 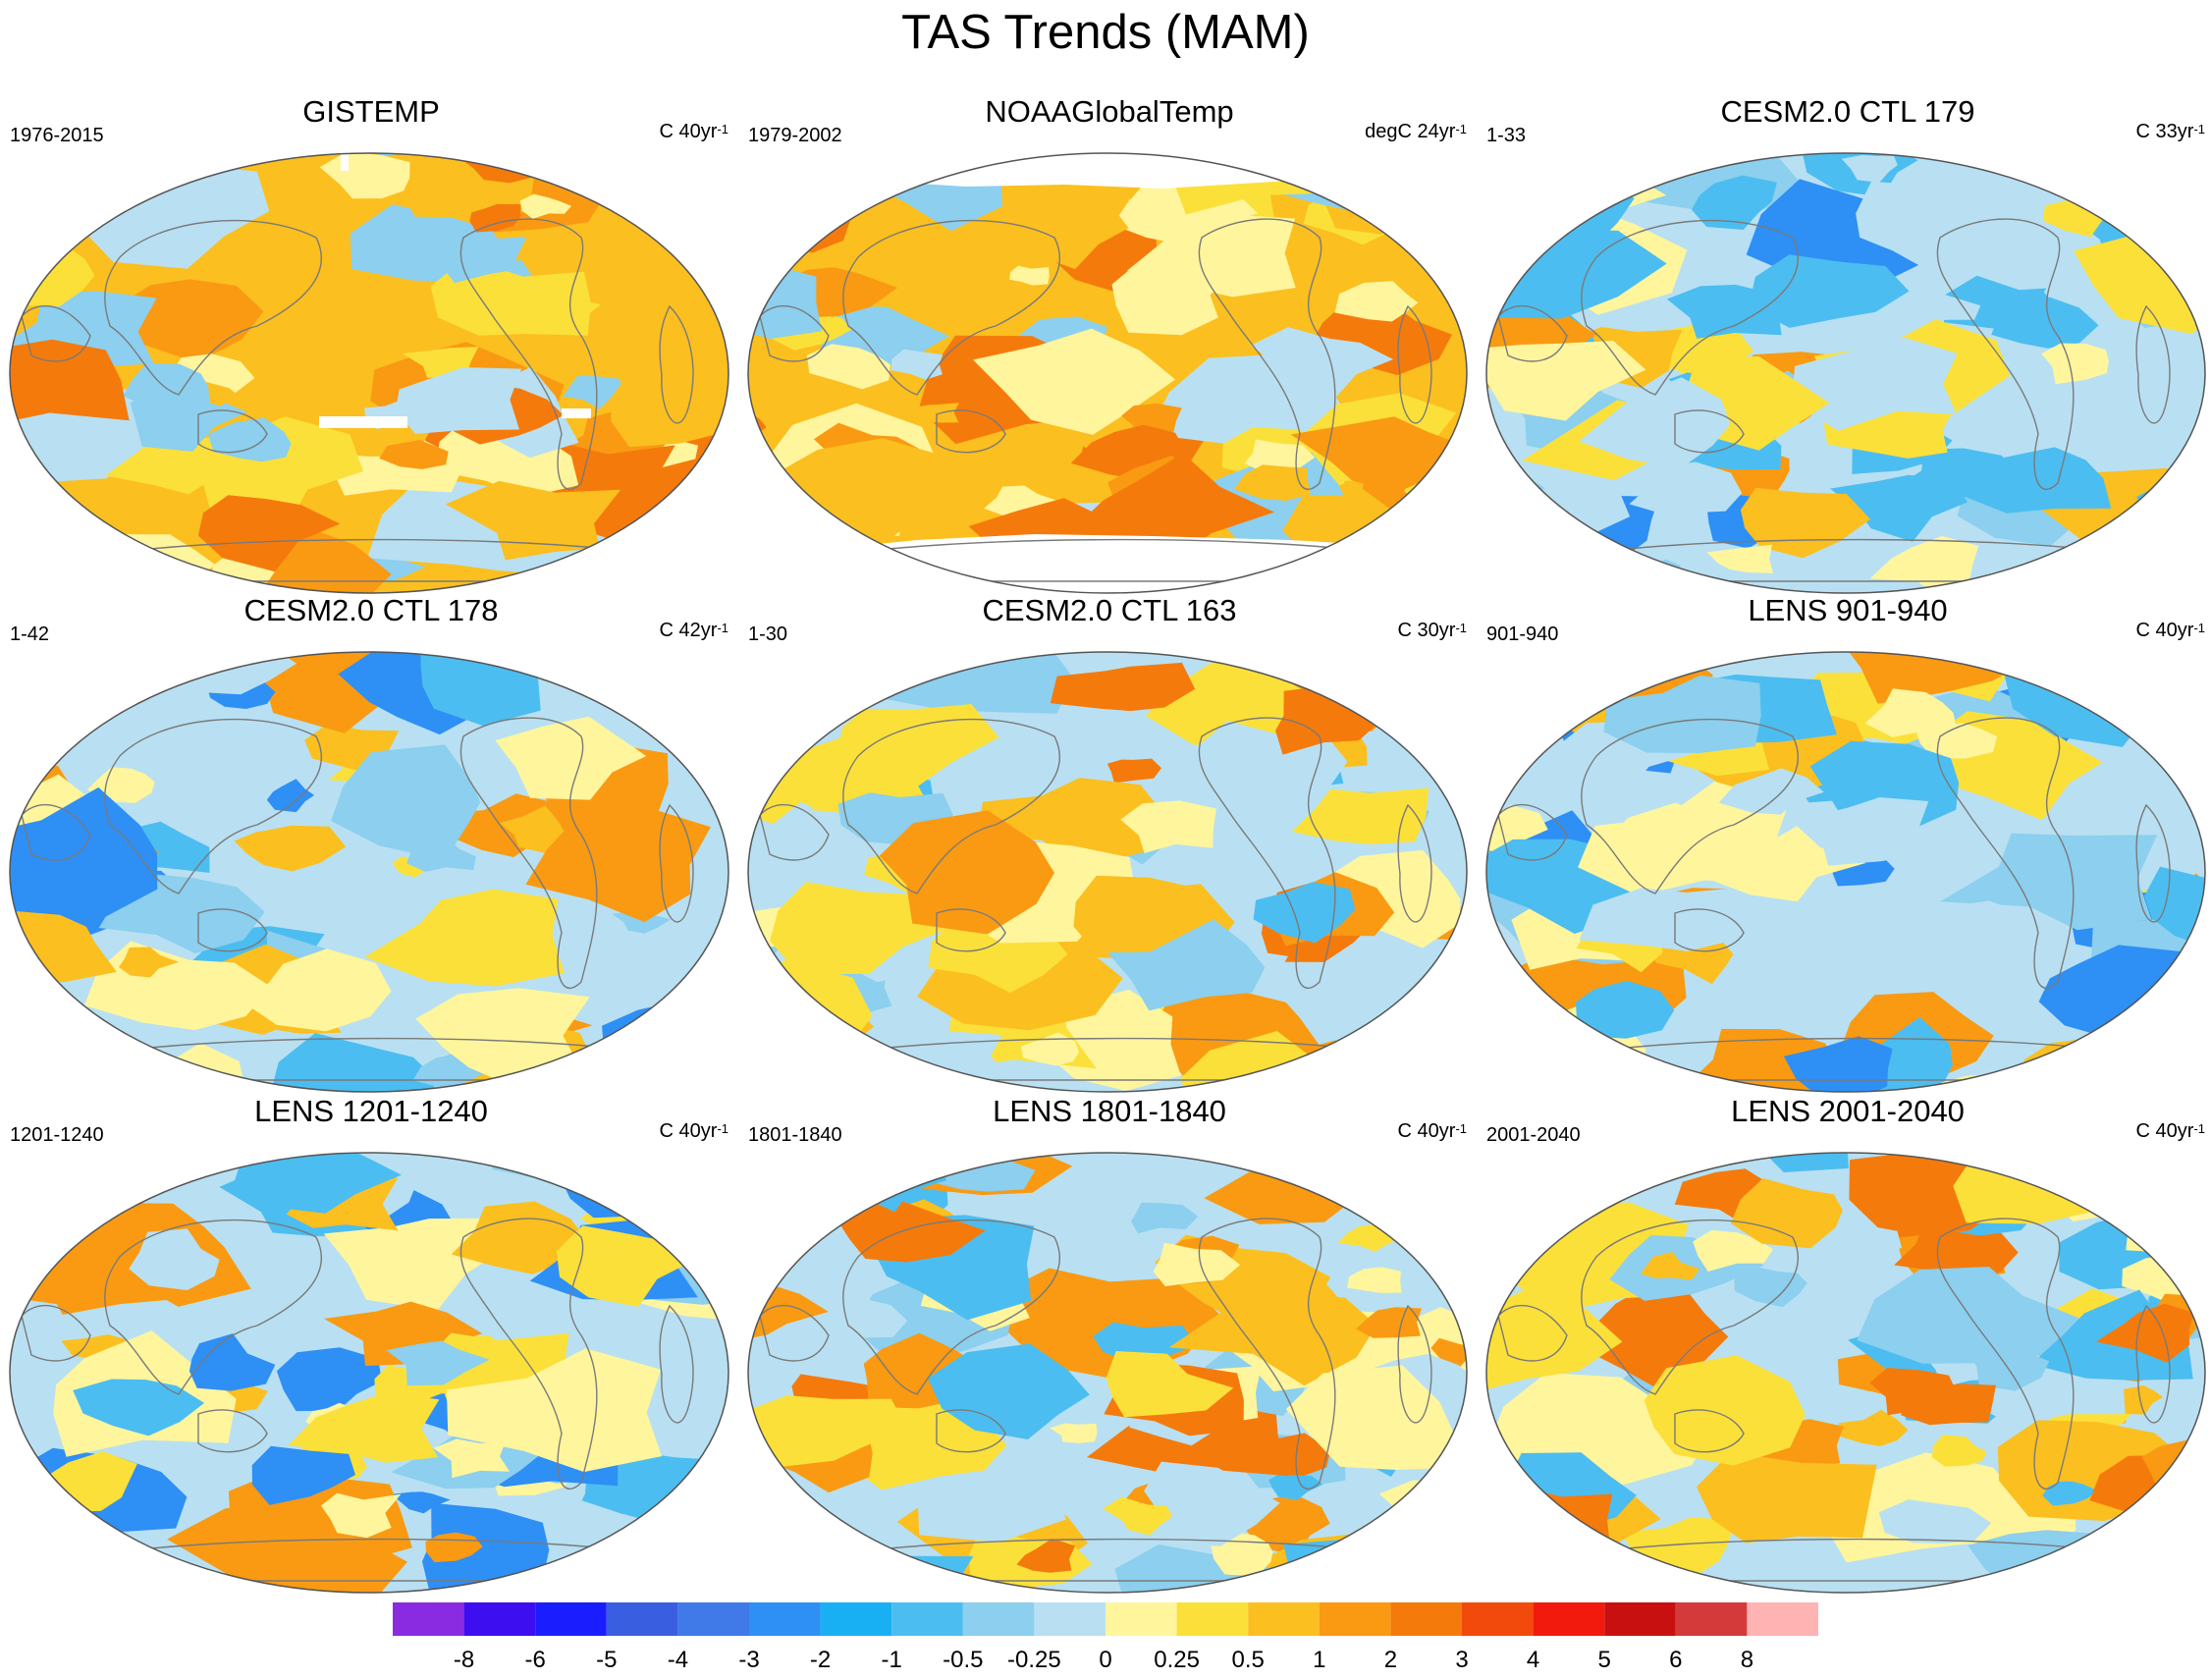 I want to click on panel-units-label: C 40yr-1, so click(x=694, y=131).